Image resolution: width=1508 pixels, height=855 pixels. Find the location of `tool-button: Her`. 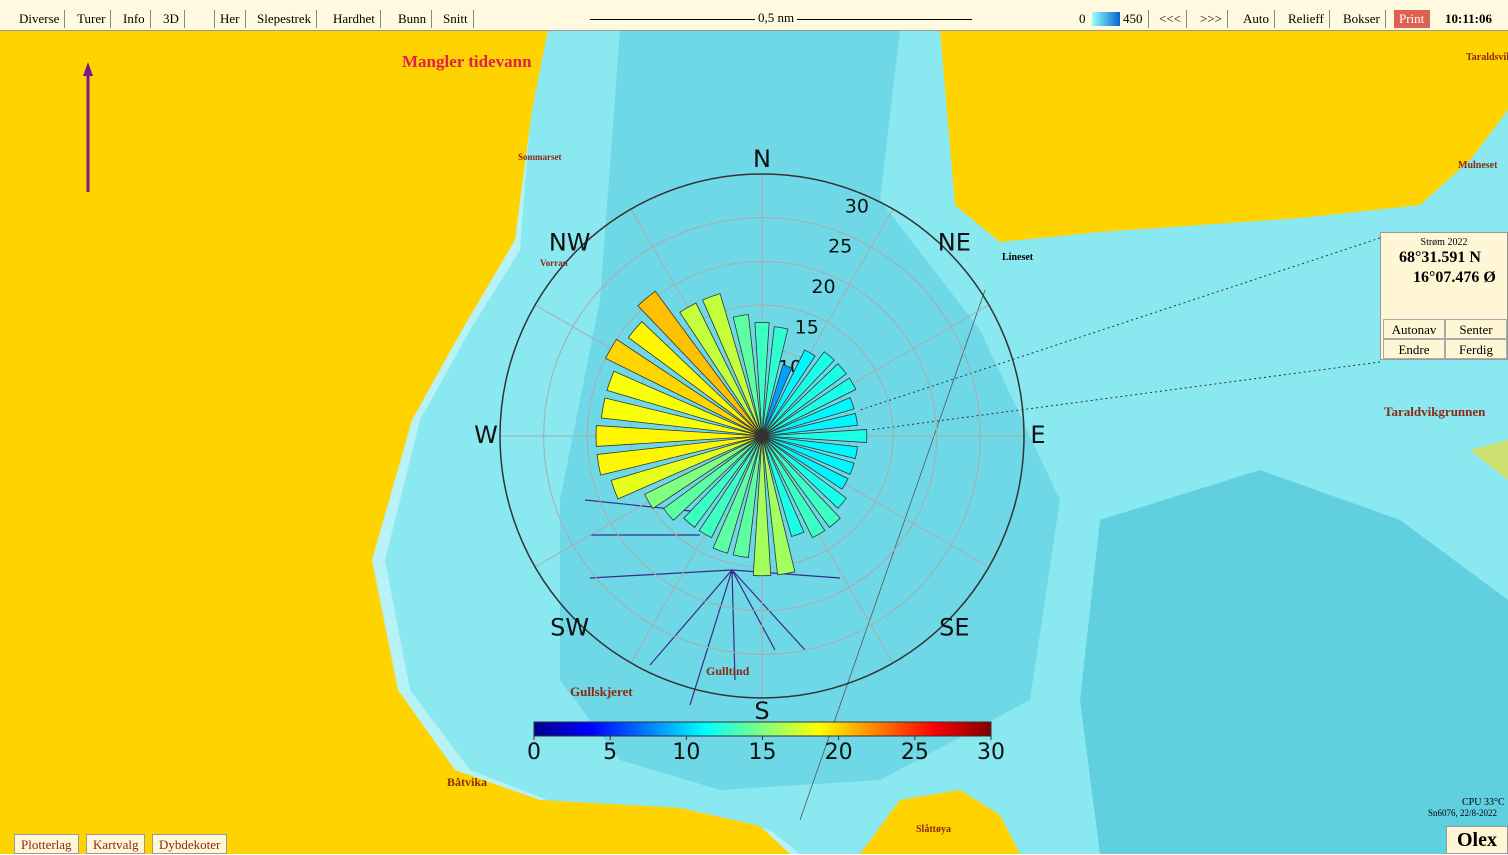

tool-button: Her is located at coordinates (230, 19).